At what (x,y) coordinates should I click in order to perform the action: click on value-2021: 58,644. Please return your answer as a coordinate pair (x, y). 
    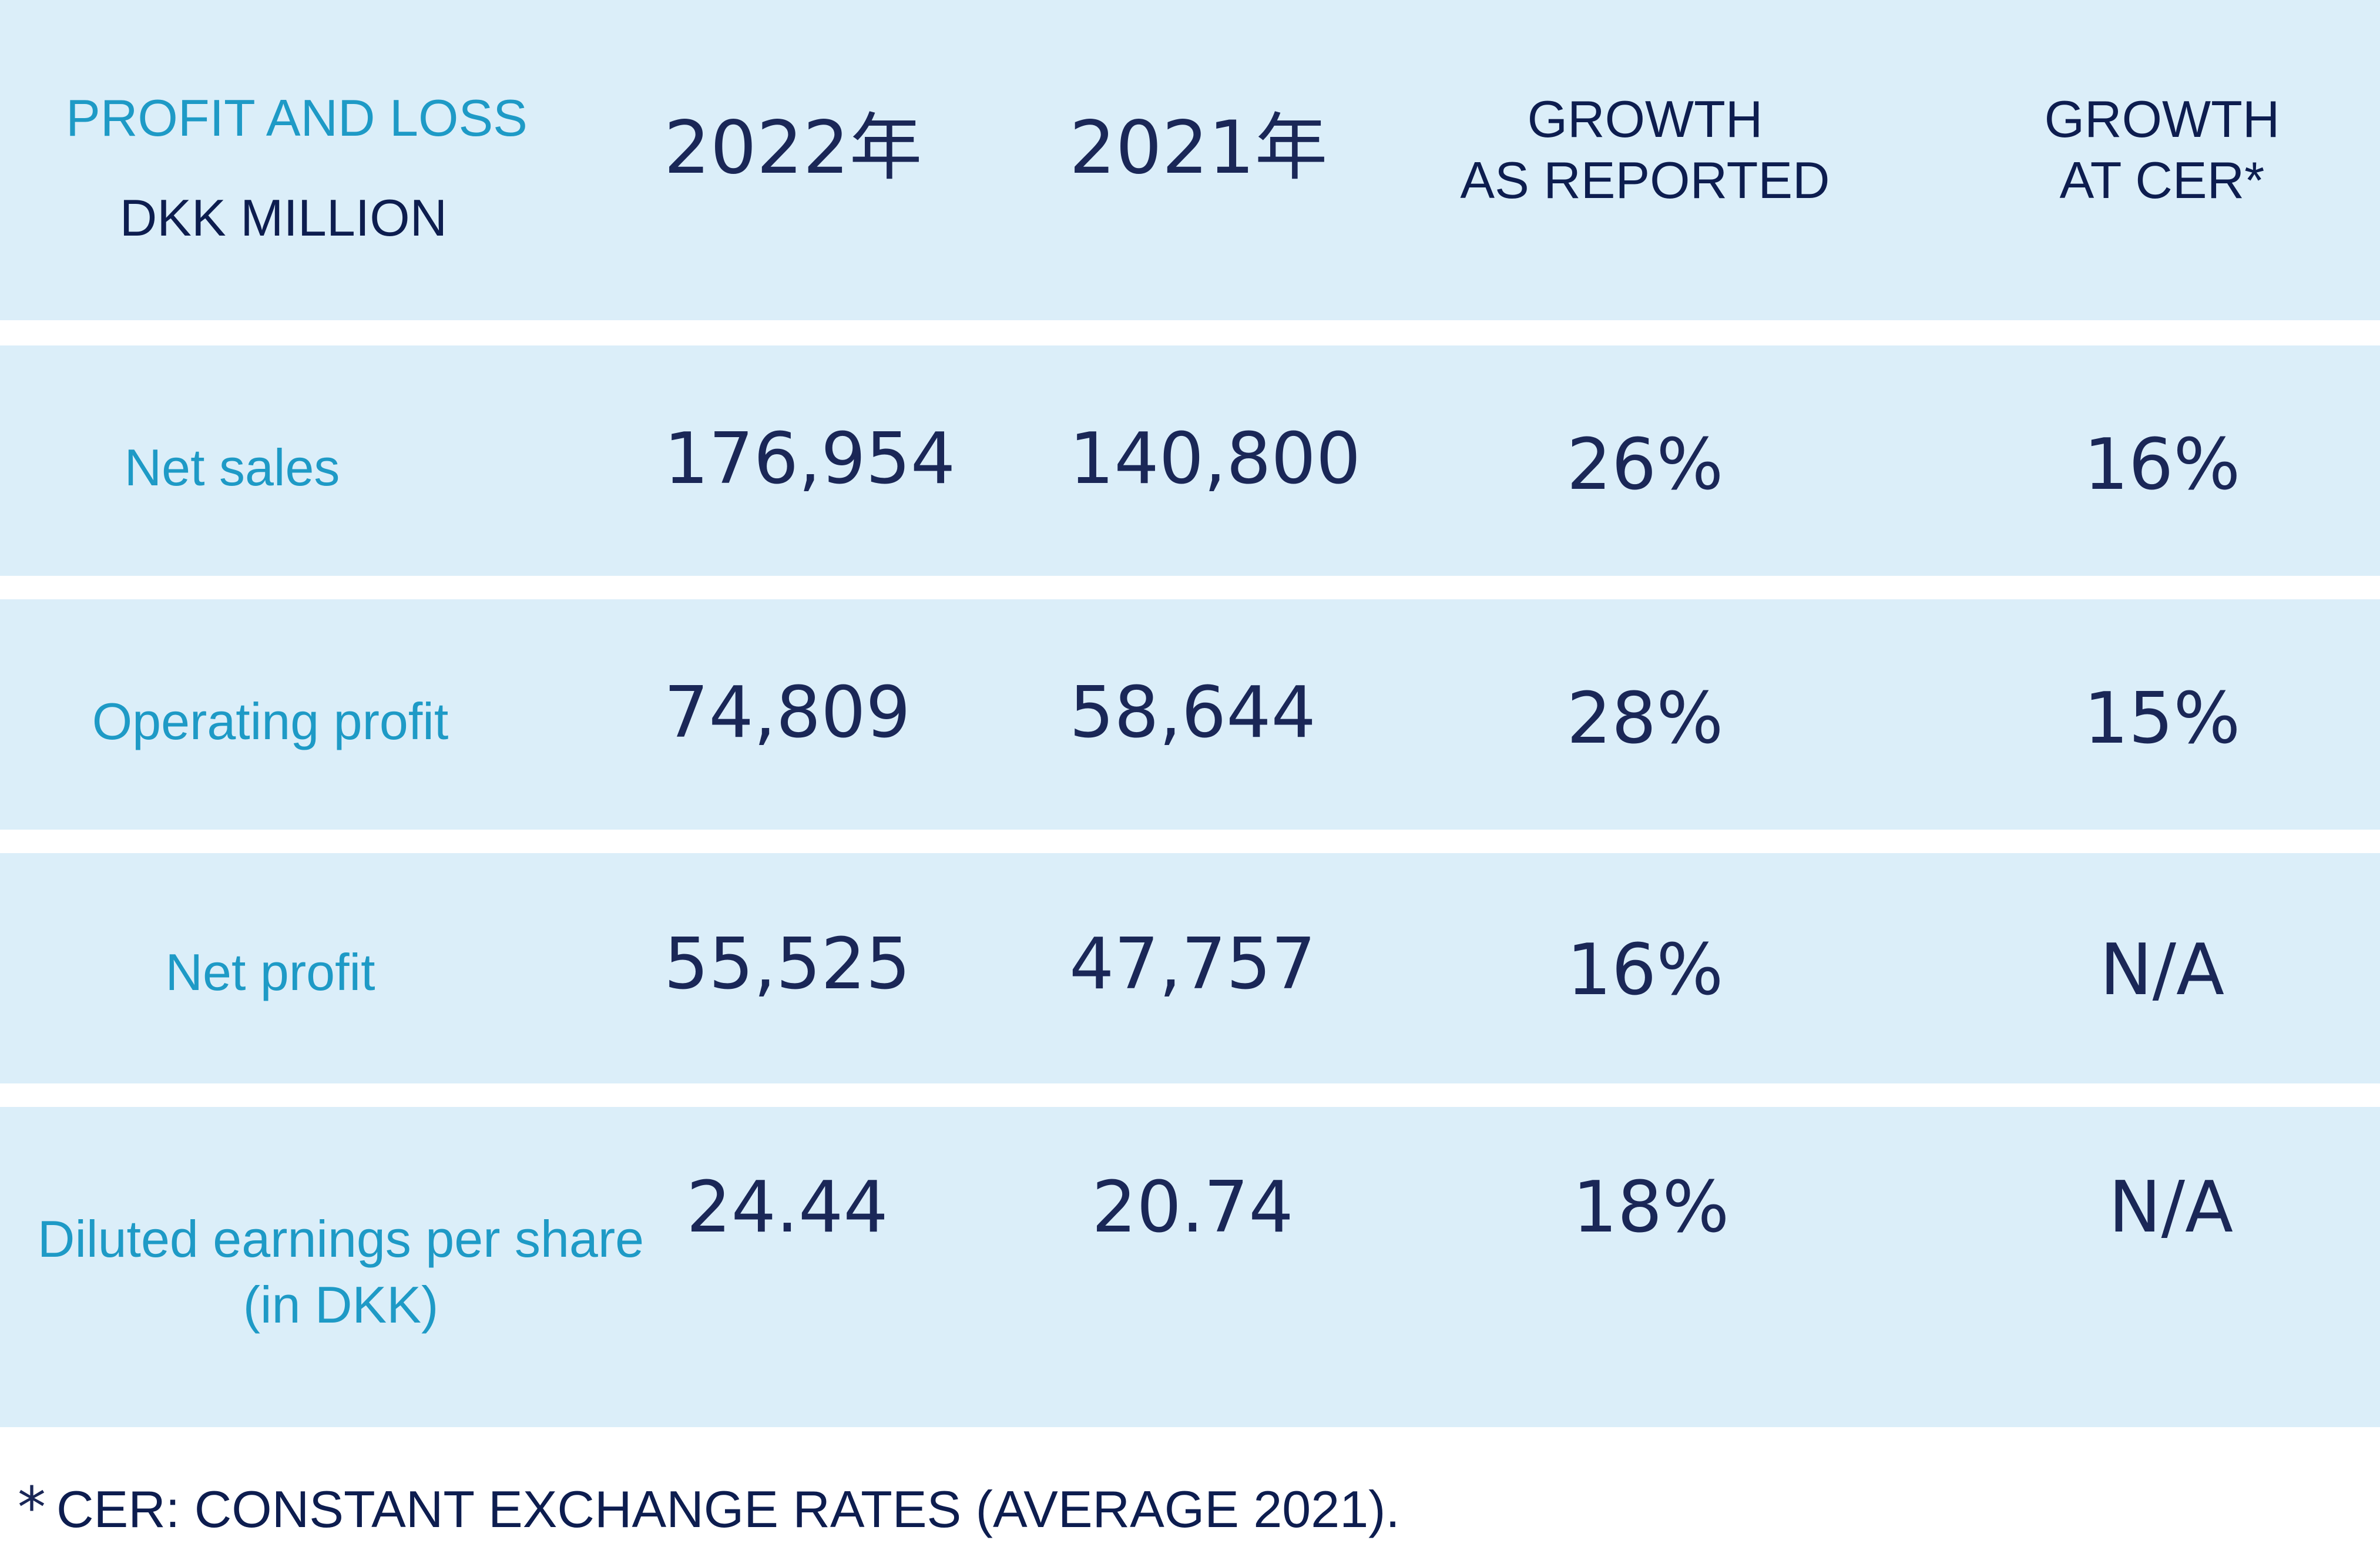
    Looking at the image, I should click on (1192, 713).